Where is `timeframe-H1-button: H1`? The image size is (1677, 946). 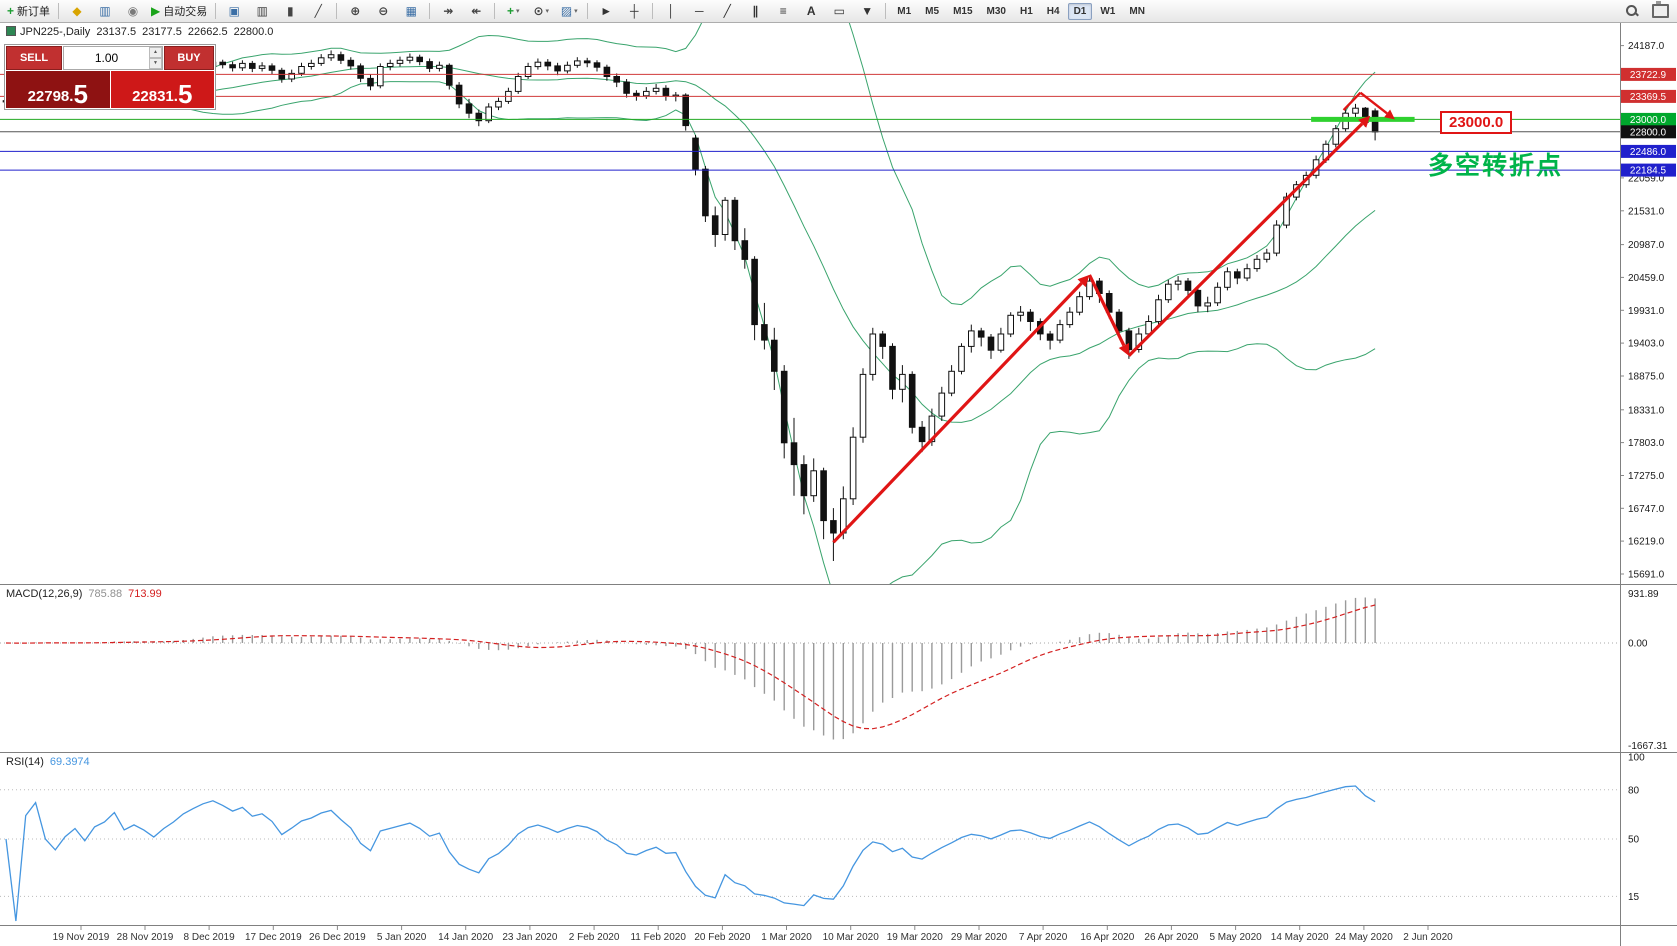
timeframe-H1-button: H1 is located at coordinates (1026, 11).